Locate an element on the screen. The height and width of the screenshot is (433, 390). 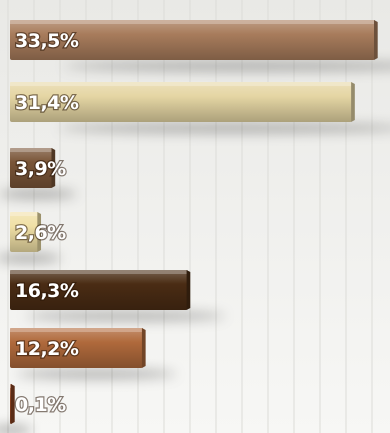
bar-value-label: 31,4% is located at coordinates (47, 103).